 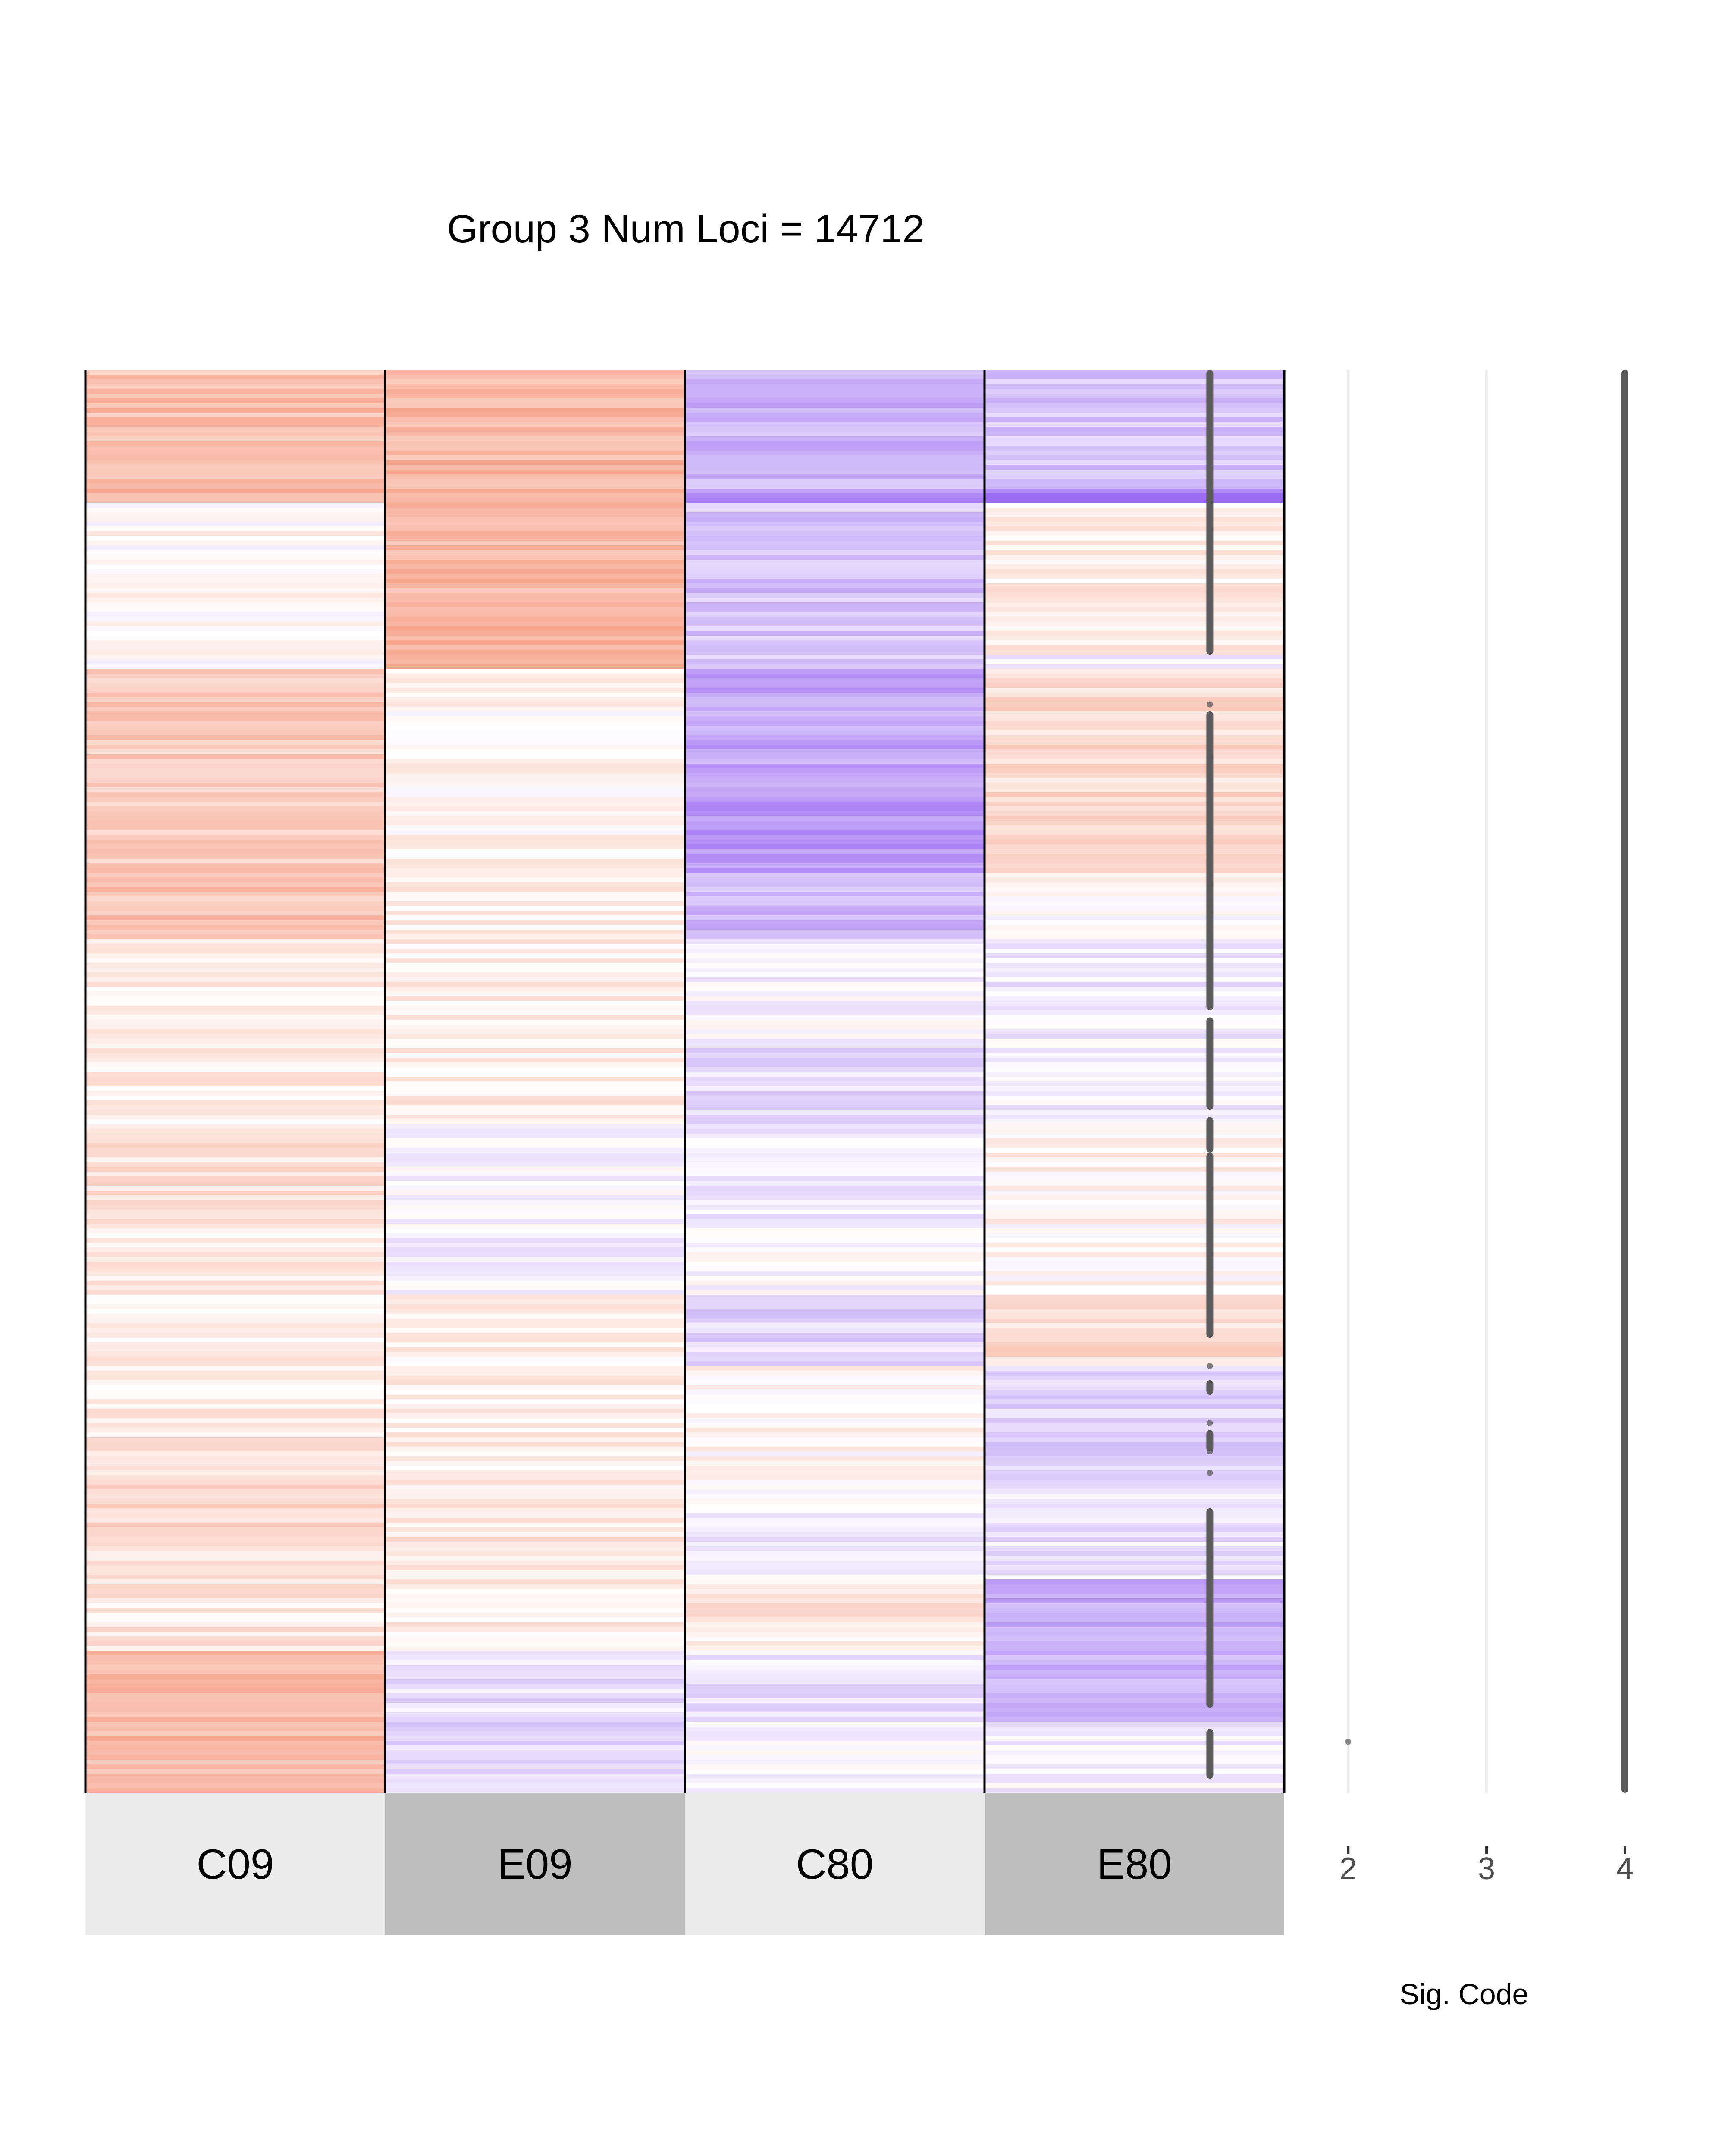 I want to click on sig-point, so click(x=1210, y=1366).